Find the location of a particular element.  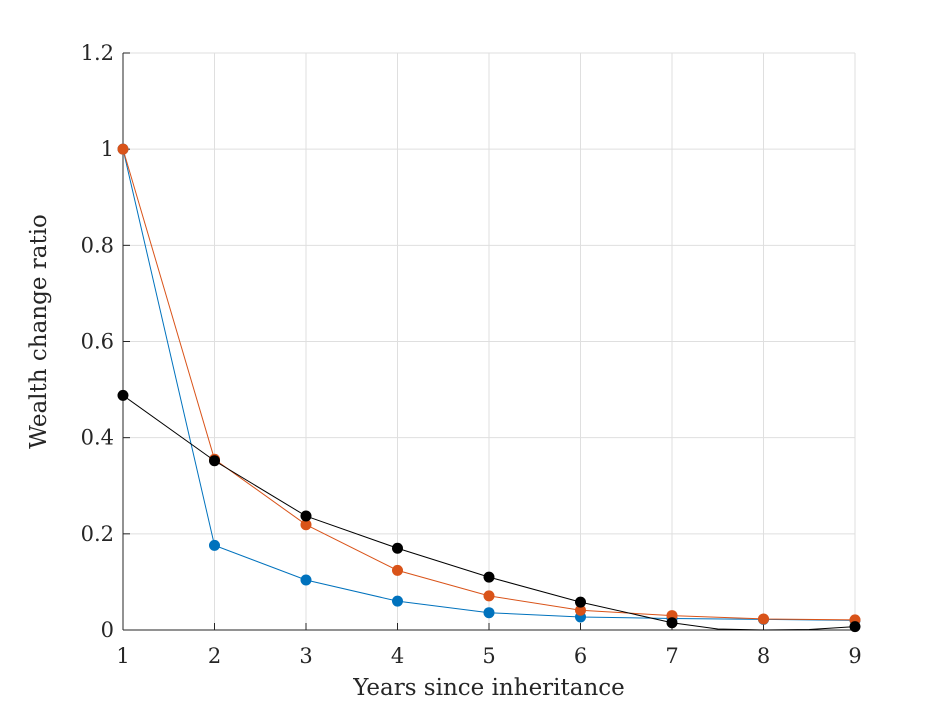

y-tick-label: 1 is located at coordinates (107, 149).